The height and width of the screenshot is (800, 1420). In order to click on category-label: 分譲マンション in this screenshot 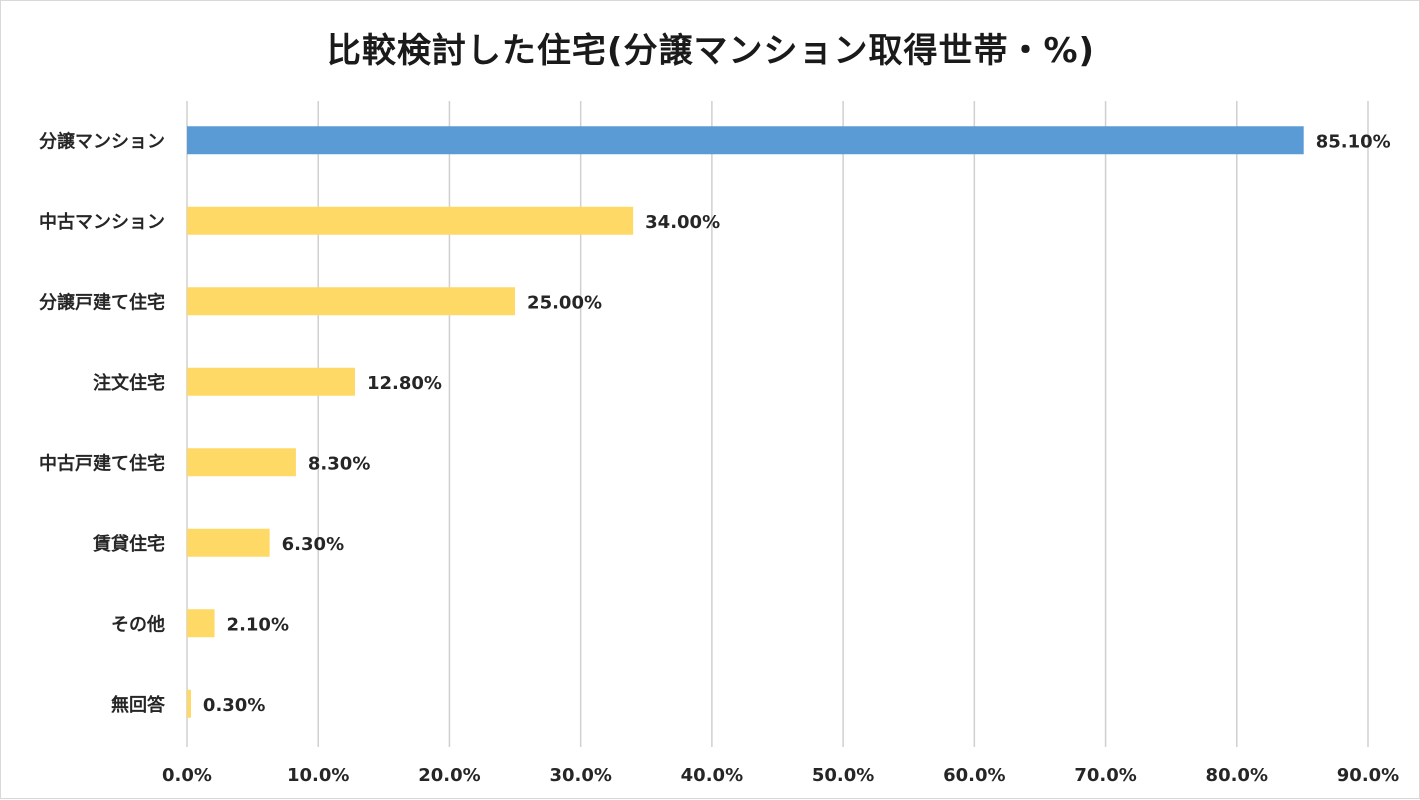, I will do `click(102, 141)`.